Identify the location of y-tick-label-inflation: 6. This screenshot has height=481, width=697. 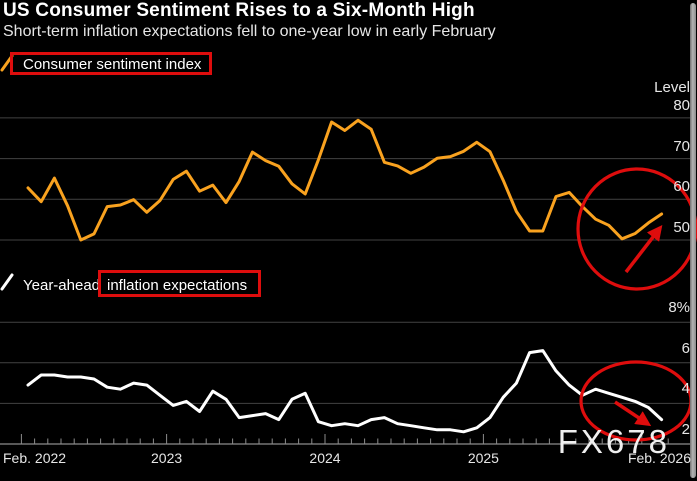
(685, 348).